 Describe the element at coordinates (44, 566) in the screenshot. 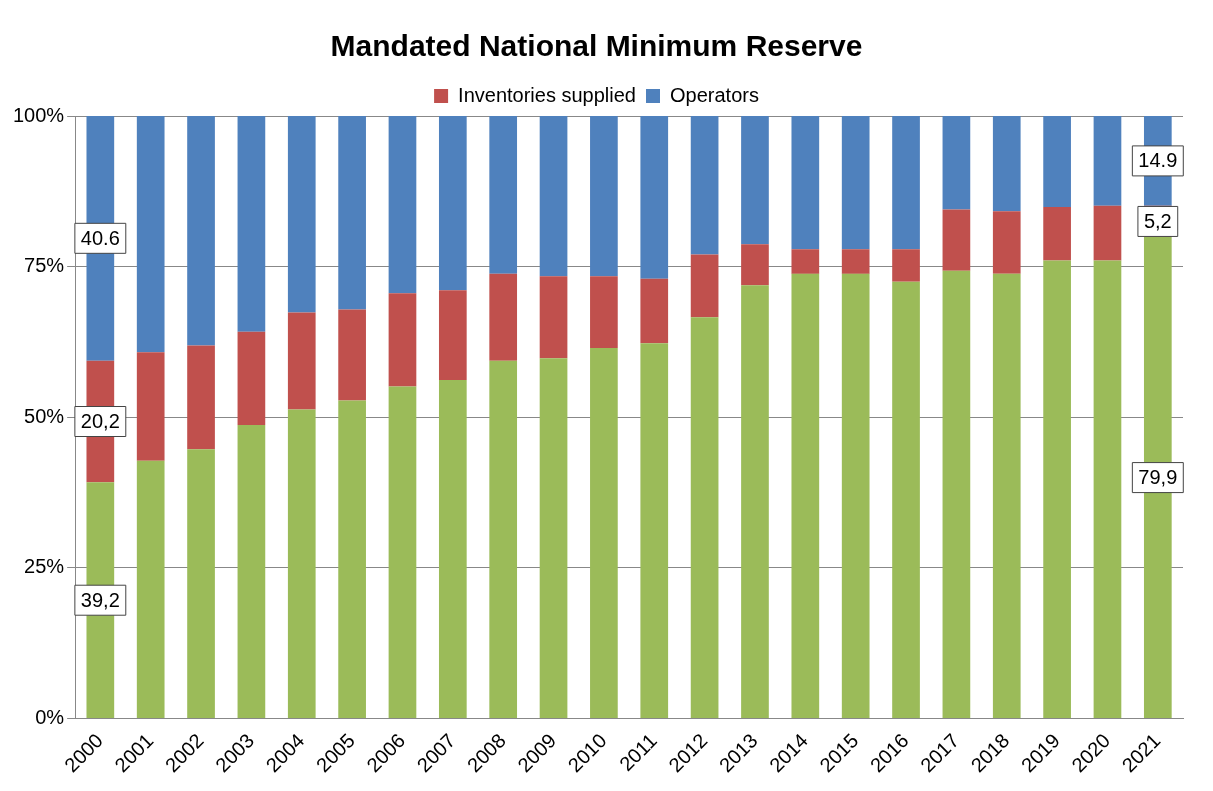

I see `y-tick-label: 25%` at that location.